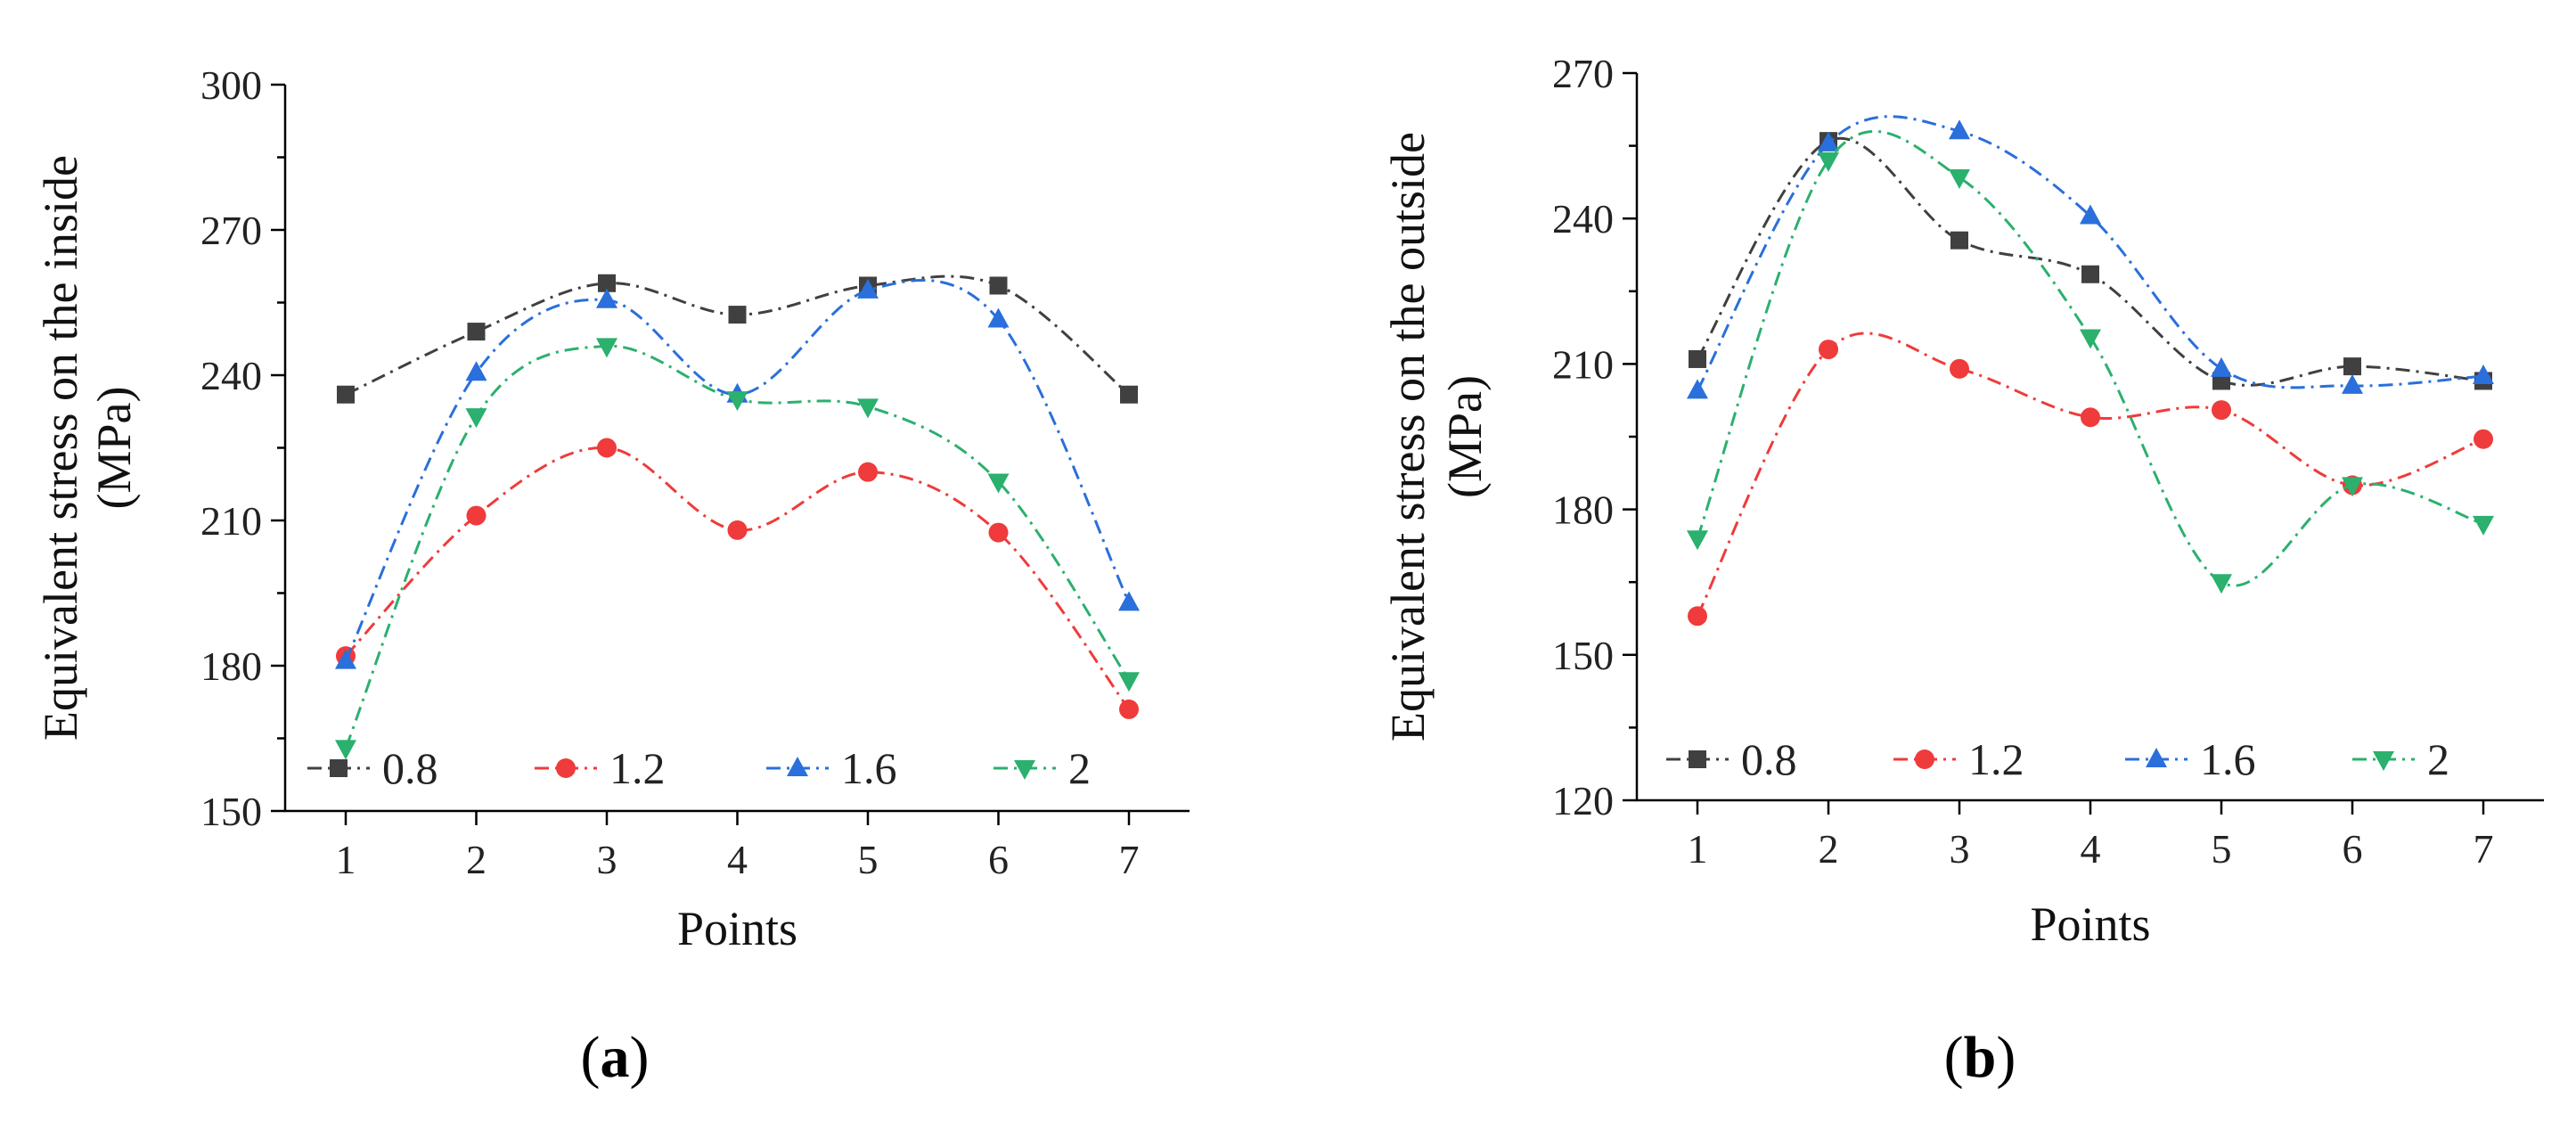 The height and width of the screenshot is (1122, 2576). Describe the element at coordinates (60, 448) in the screenshot. I see `y-axis-title: Equivalent stress on the inside` at that location.